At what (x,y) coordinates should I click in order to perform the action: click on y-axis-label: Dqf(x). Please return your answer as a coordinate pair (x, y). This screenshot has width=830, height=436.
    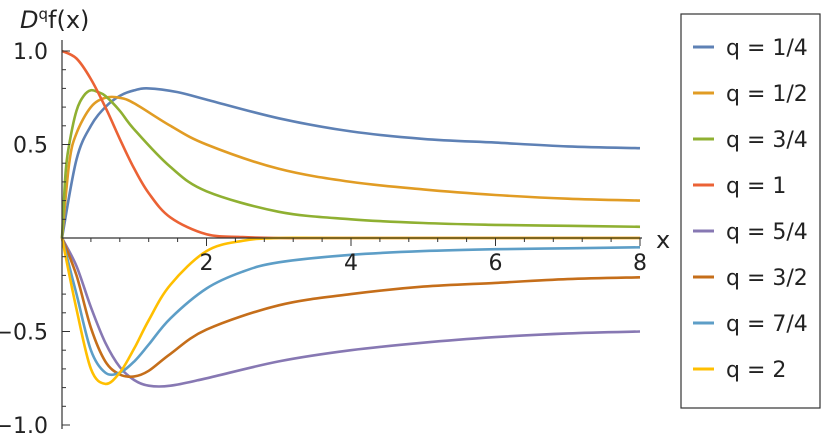
    Looking at the image, I should click on (54, 19).